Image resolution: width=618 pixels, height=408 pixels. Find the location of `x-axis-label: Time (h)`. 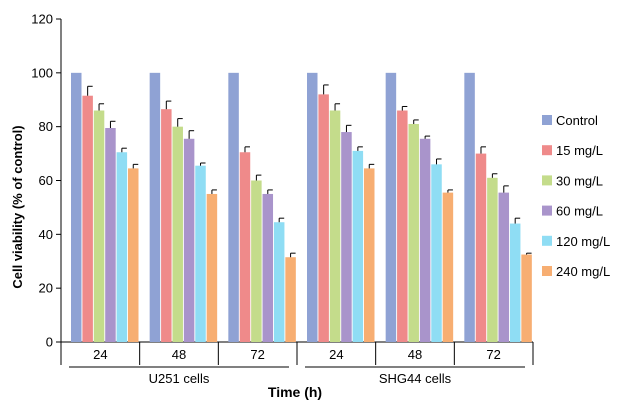

x-axis-label: Time (h) is located at coordinates (295, 392).